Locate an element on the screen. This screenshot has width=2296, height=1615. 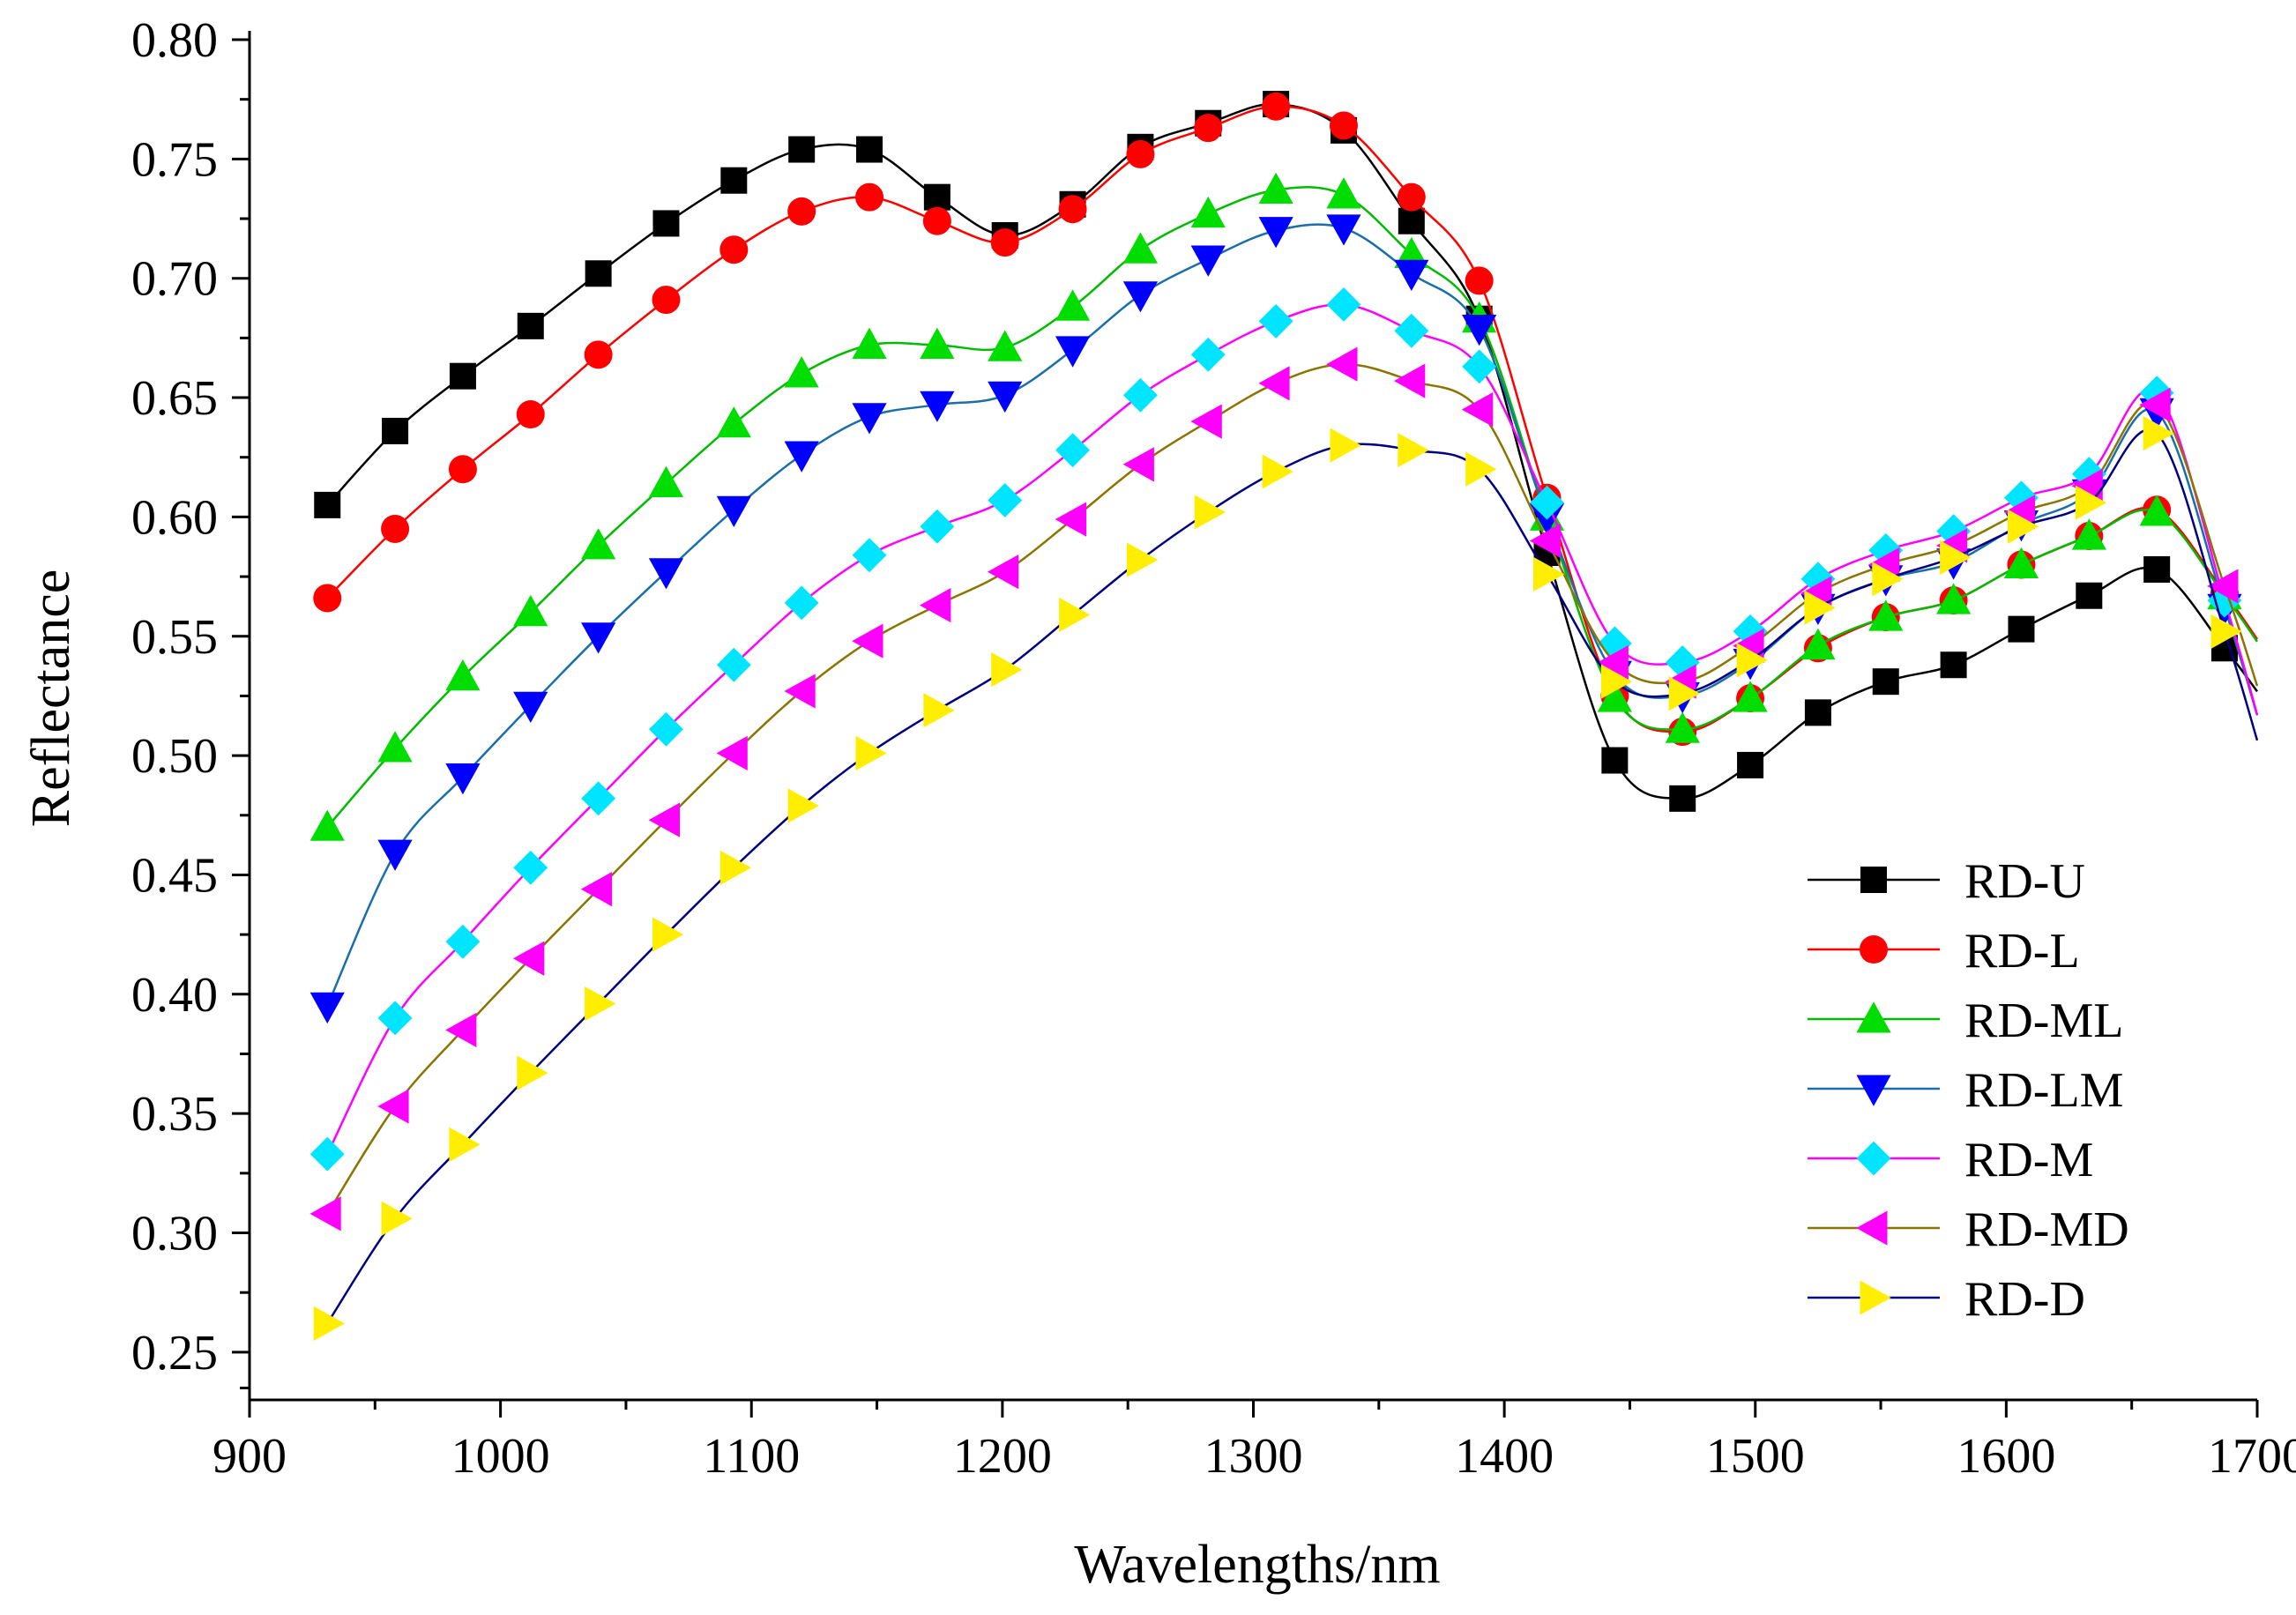
legend: RD-U RD-L RD-ML RD-LM RD-M RD-MD RD-D is located at coordinates (1968, 1090).